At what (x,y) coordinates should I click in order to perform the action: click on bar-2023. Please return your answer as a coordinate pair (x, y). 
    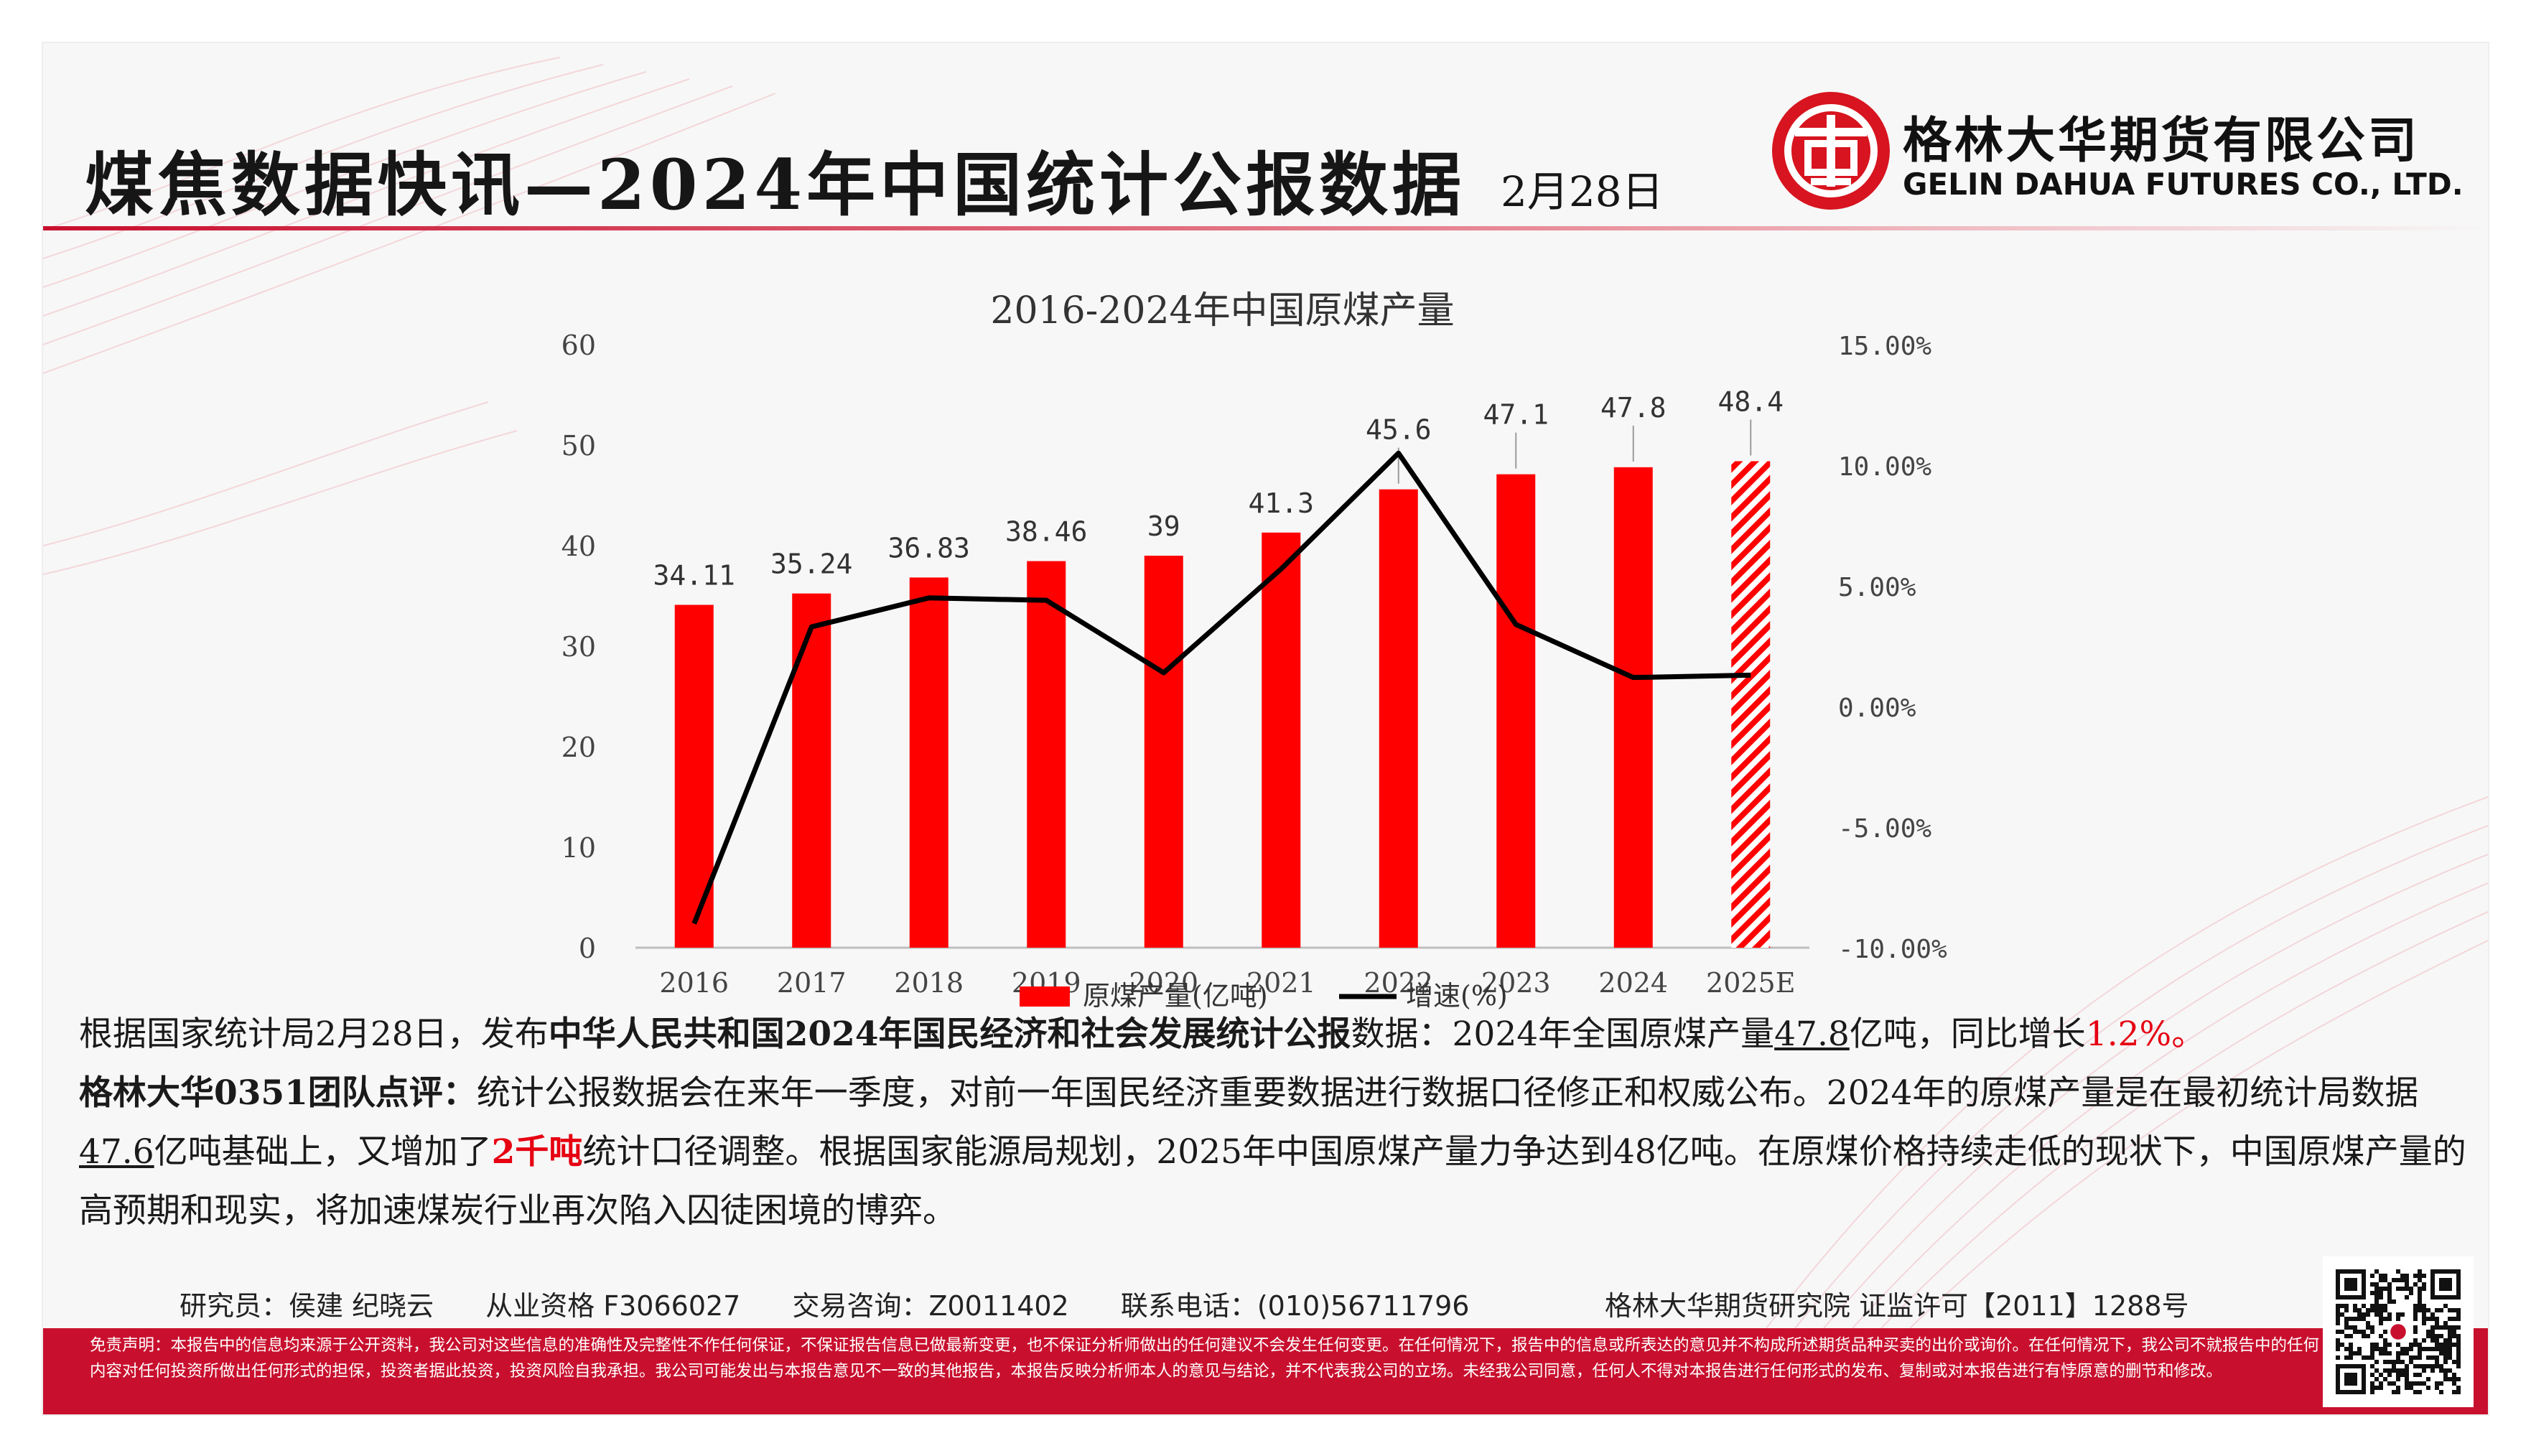
    Looking at the image, I should click on (1516, 711).